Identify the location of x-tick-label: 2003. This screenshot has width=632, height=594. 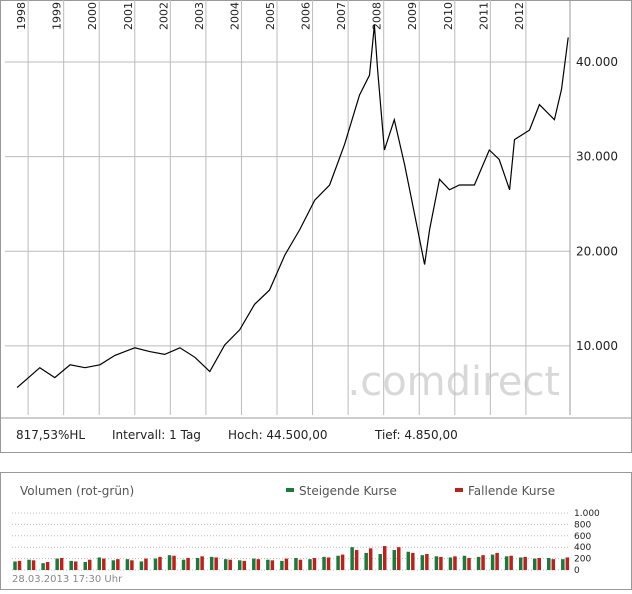
(199, 16).